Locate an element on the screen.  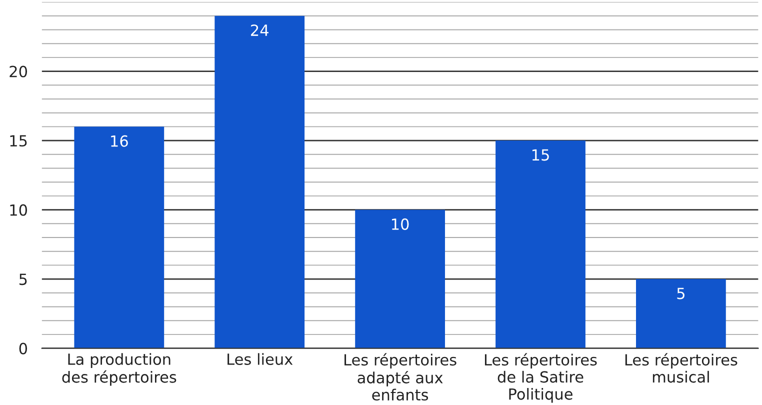
data-label: 10 is located at coordinates (400, 224).